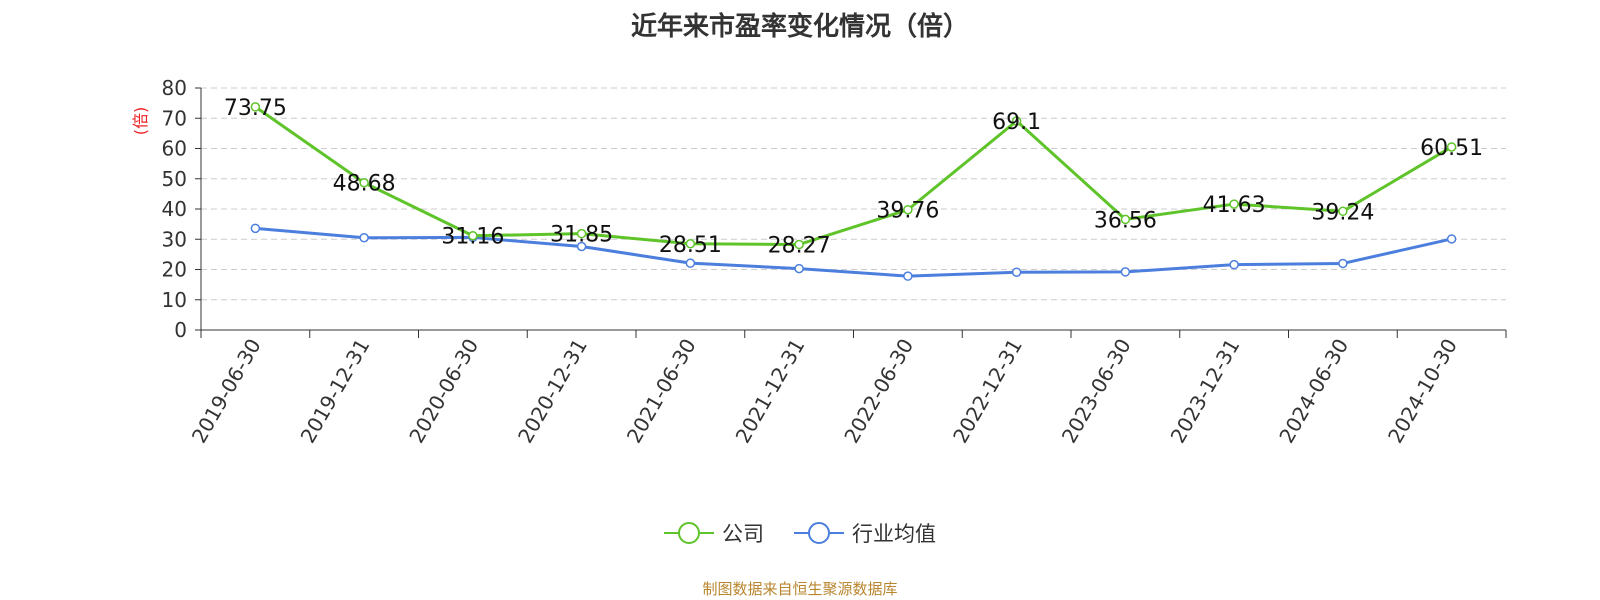 Image resolution: width=1600 pixels, height=600 pixels. What do you see at coordinates (174, 239) in the screenshot?
I see `y-tick-label-3: 30` at bounding box center [174, 239].